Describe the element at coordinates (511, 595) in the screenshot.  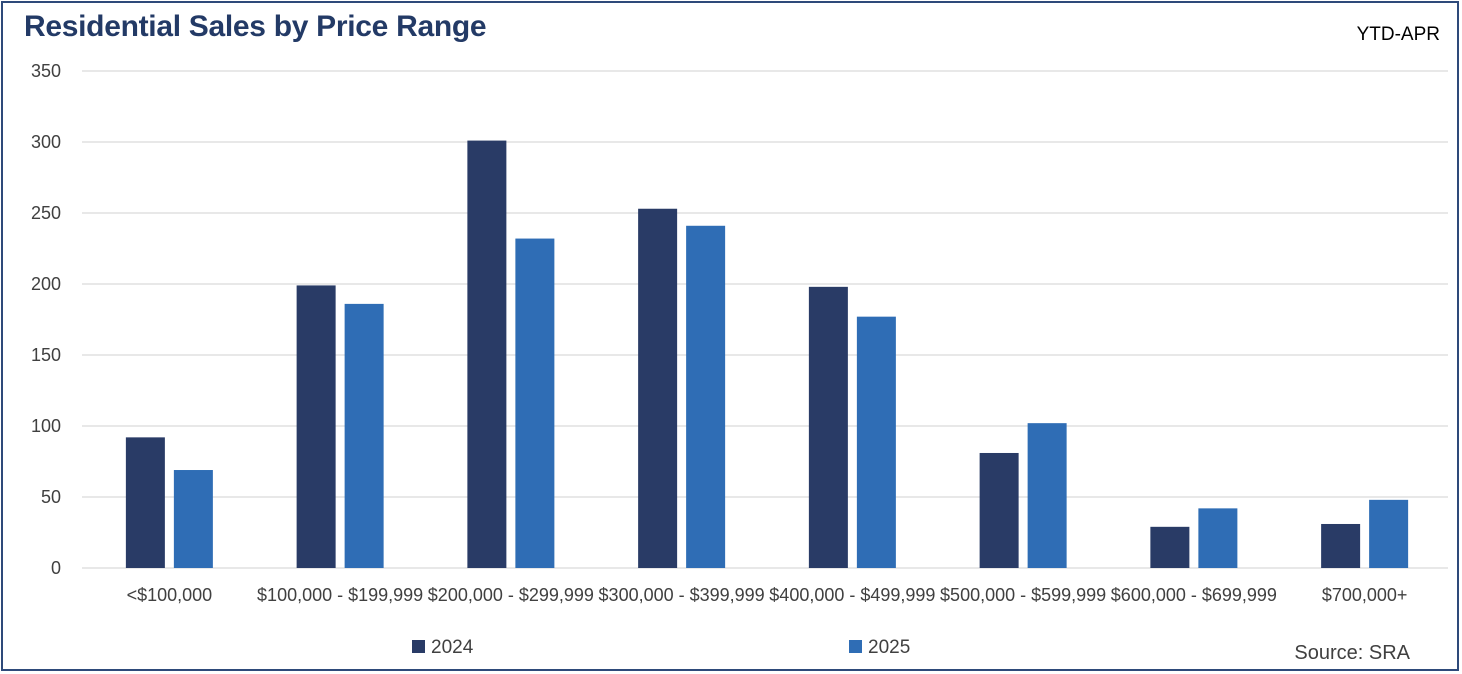
I see `x-tick-label: $200,000 - $299,999` at that location.